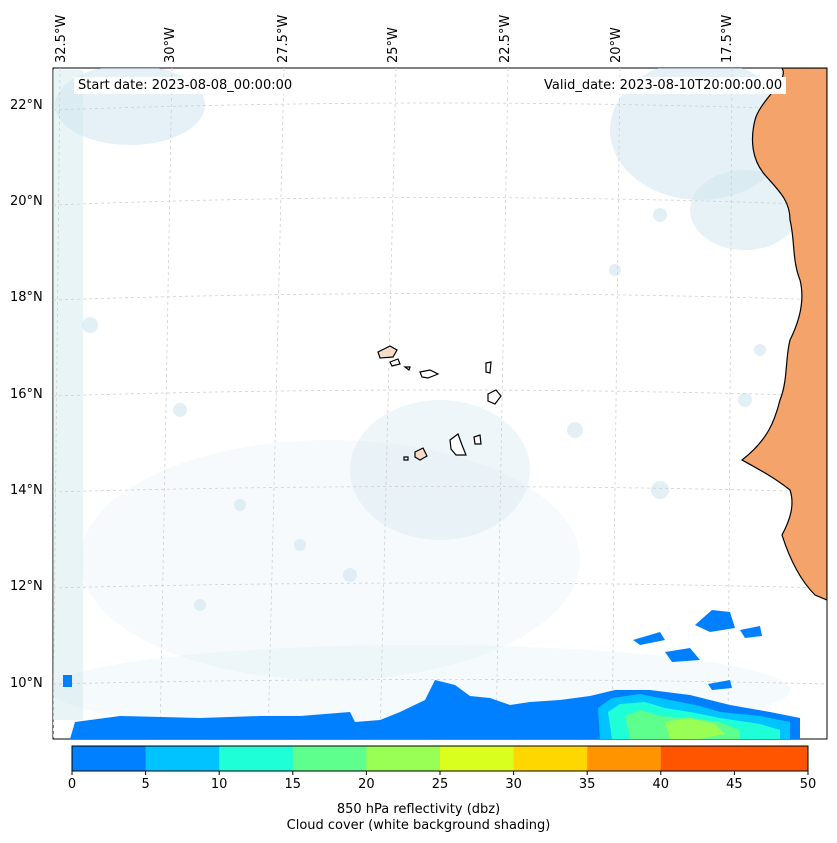  I want to click on island-boa-vista, so click(494, 397).